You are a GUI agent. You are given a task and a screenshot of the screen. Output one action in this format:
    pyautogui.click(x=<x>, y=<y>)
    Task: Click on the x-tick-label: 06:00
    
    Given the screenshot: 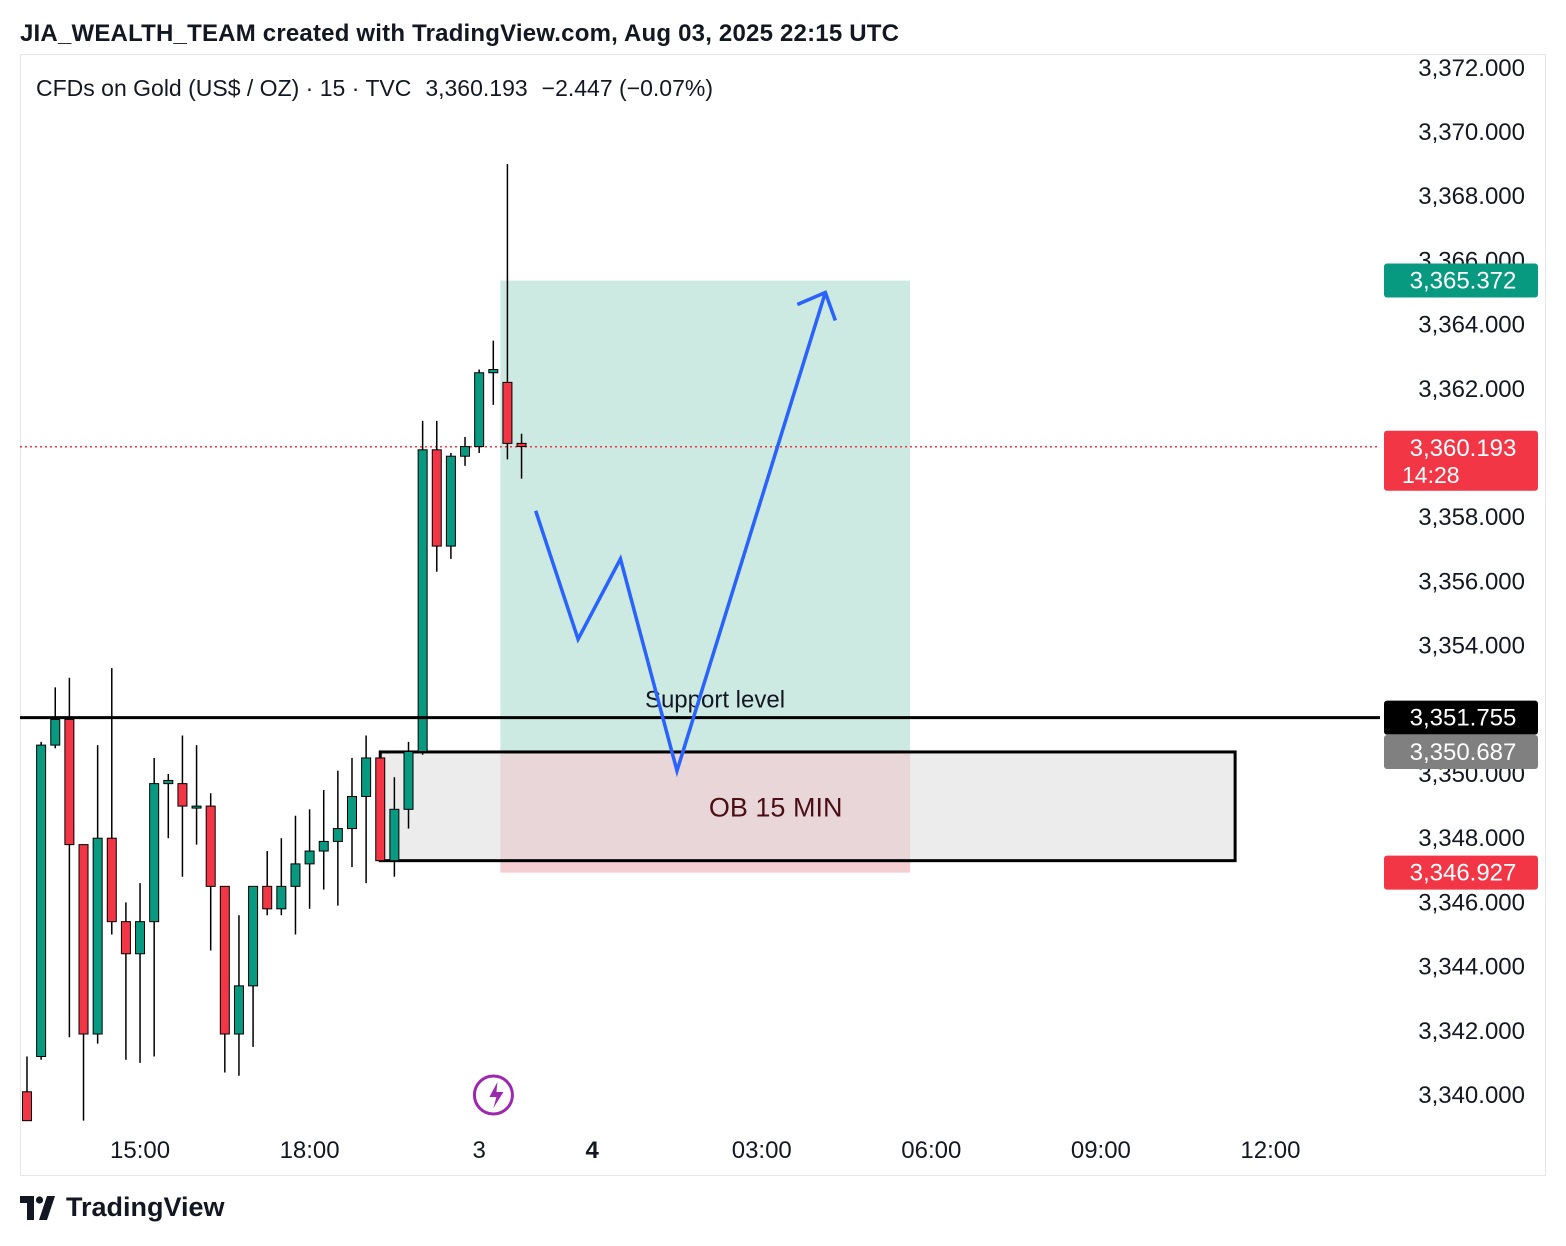 What is the action you would take?
    pyautogui.click(x=931, y=1150)
    